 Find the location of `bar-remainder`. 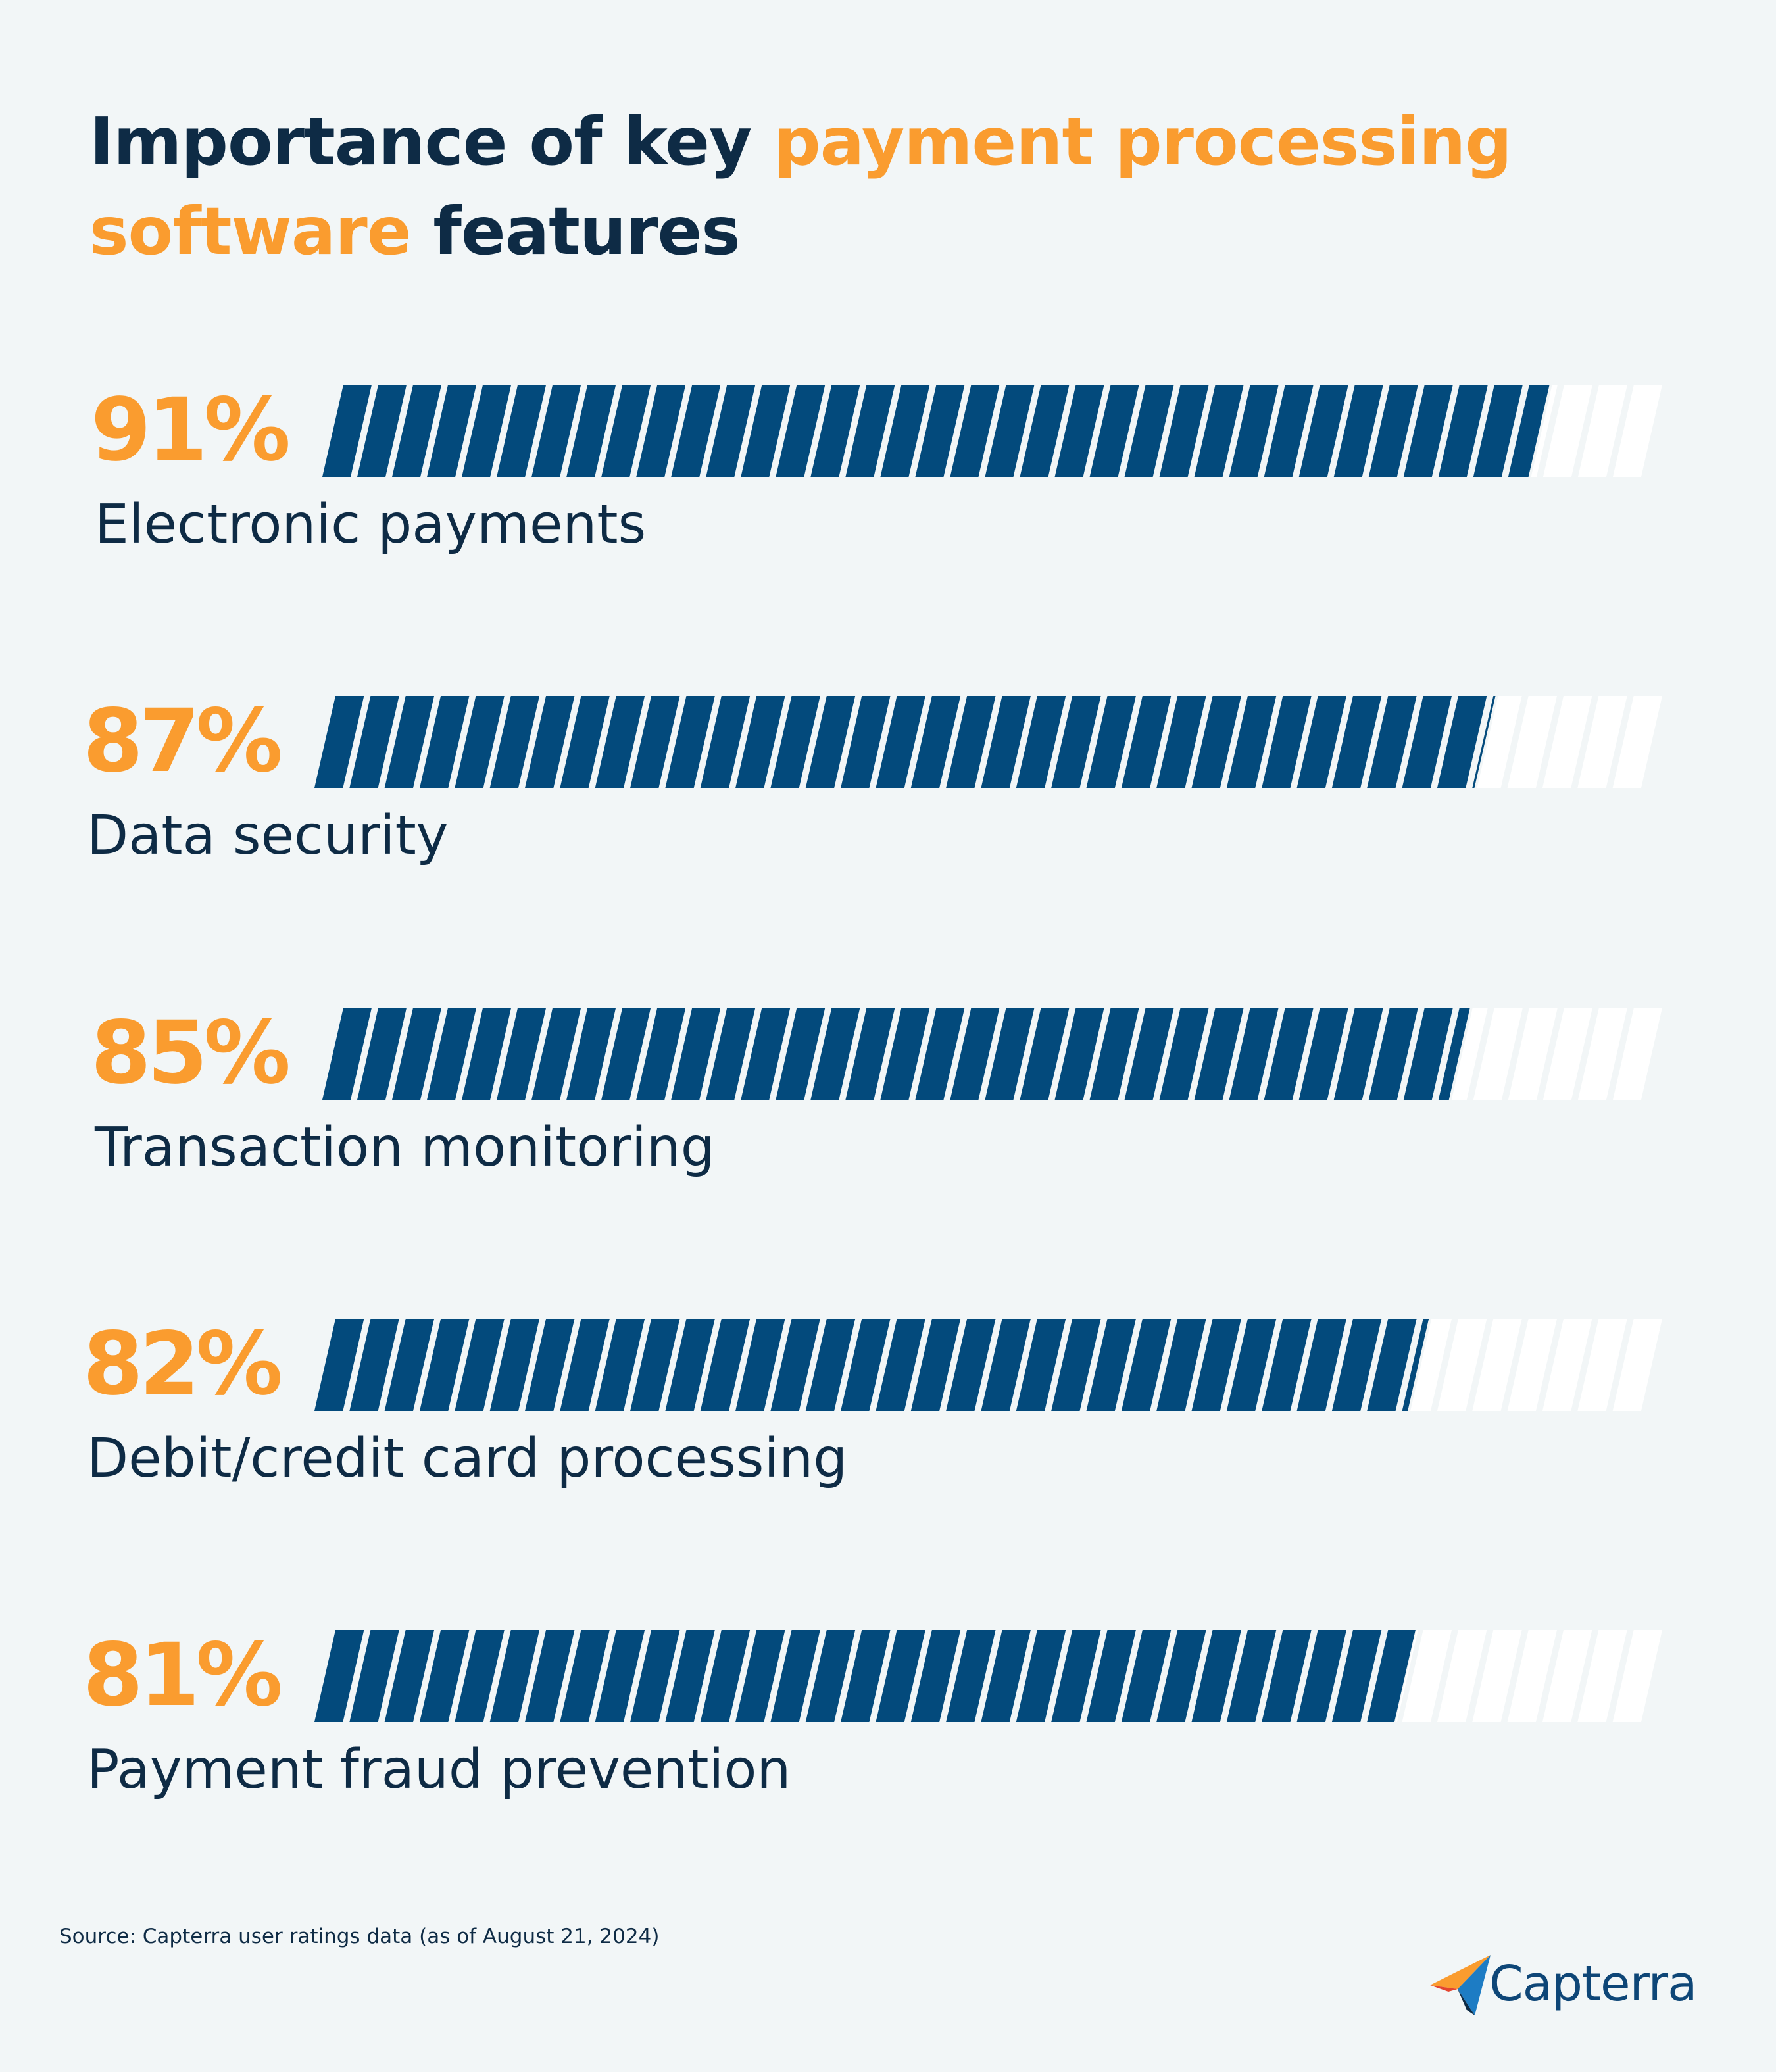

bar-remainder is located at coordinates (1556, 1054).